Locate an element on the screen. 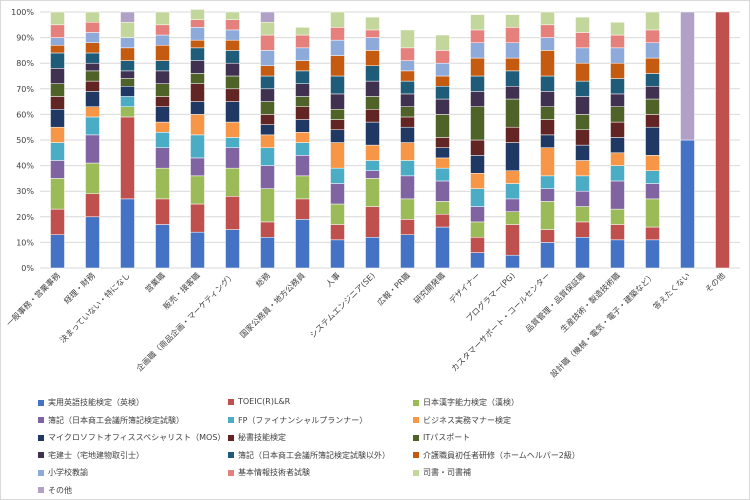  legend-item: 基本情報技術者試験 is located at coordinates (269, 472).